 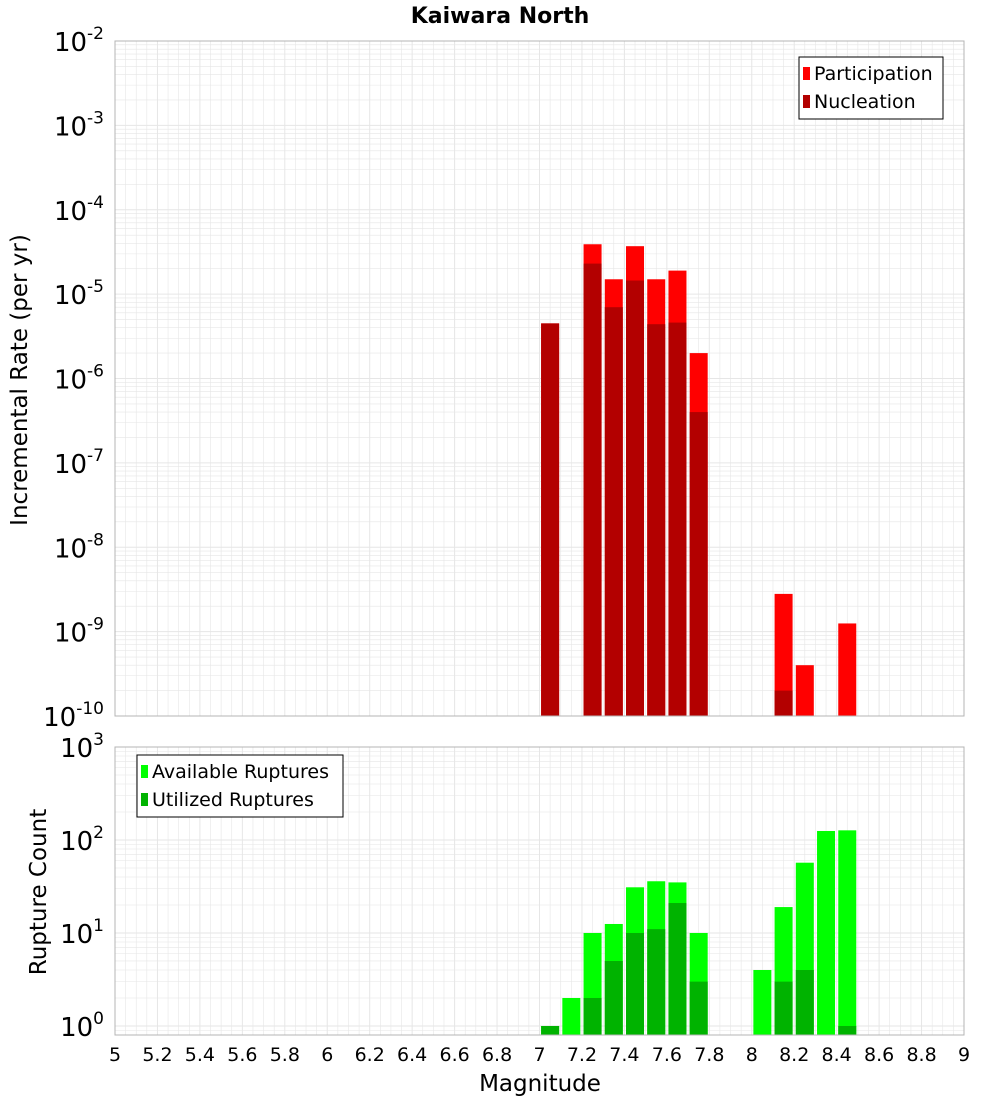 I want to click on y-tick-label: 10⁰, so click(x=82, y=1026).